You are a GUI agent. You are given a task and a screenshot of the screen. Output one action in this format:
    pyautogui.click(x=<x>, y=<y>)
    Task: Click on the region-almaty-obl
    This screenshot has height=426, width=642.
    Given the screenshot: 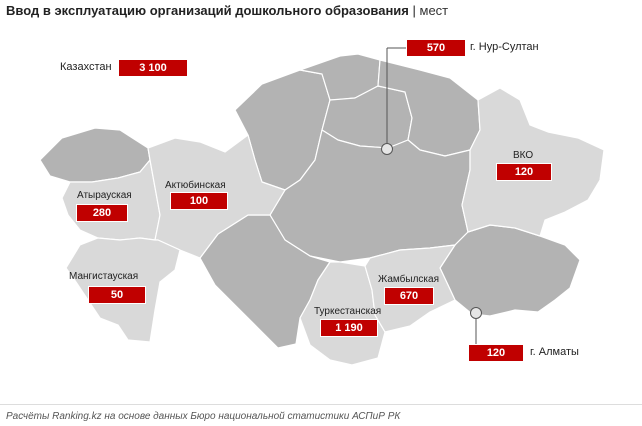 What is the action you would take?
    pyautogui.click(x=510, y=270)
    